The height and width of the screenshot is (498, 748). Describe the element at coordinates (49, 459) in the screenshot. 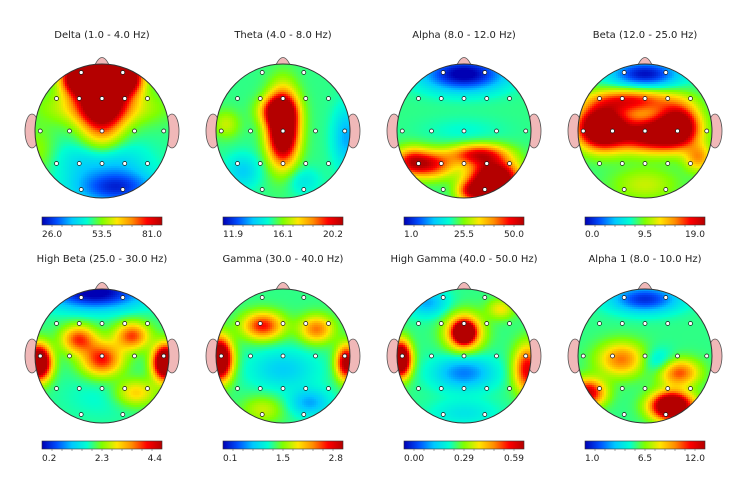

I see `colorbar-tick-label: 0.2` at that location.